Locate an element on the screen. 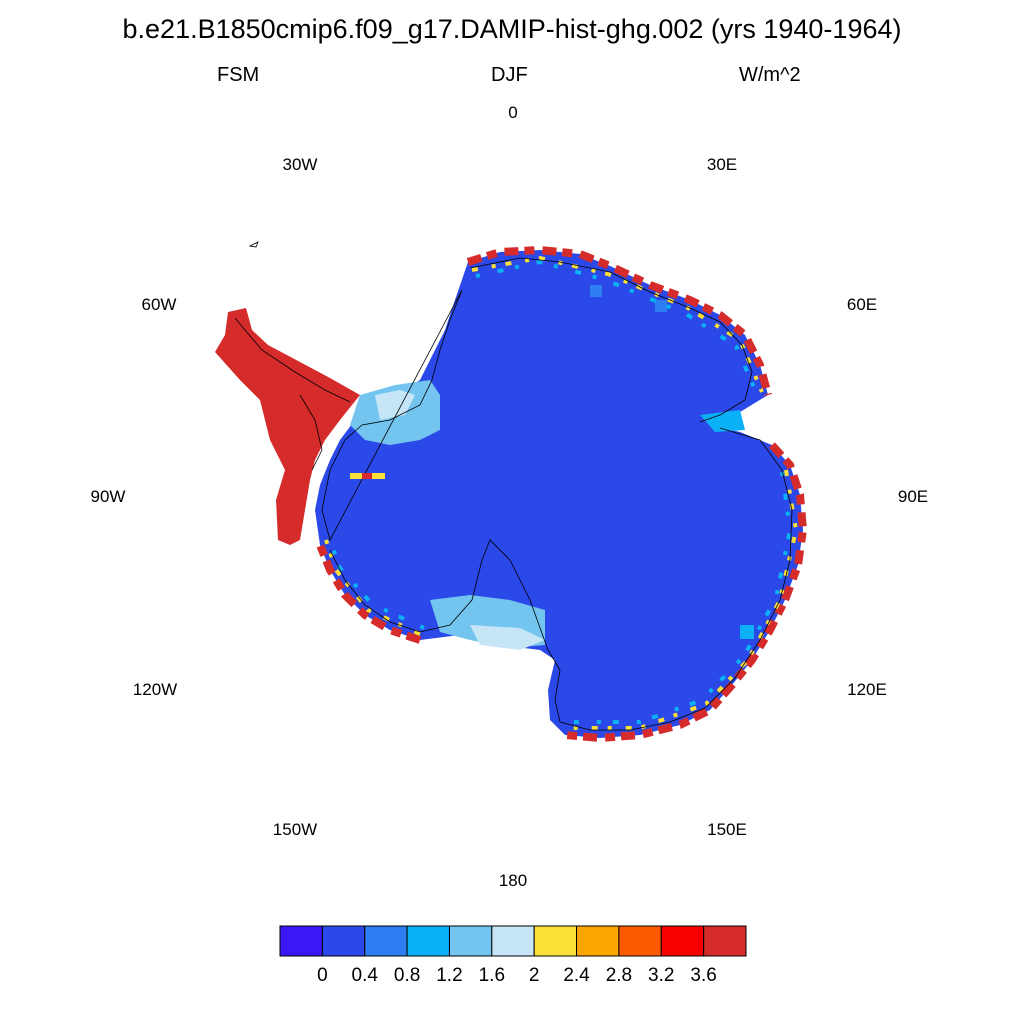 The height and width of the screenshot is (1024, 1024). lon-label-0: 0 is located at coordinates (513, 112).